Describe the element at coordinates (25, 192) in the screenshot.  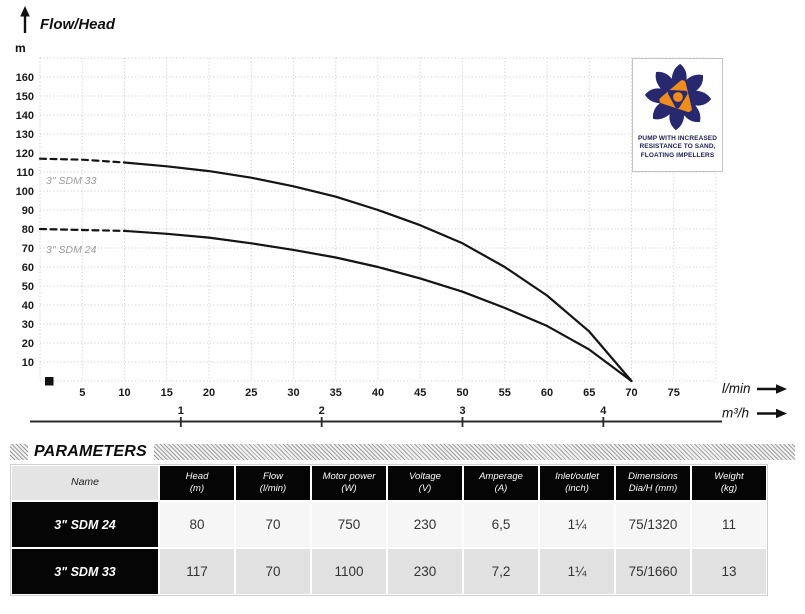
I see `y-tick-label: 100` at that location.